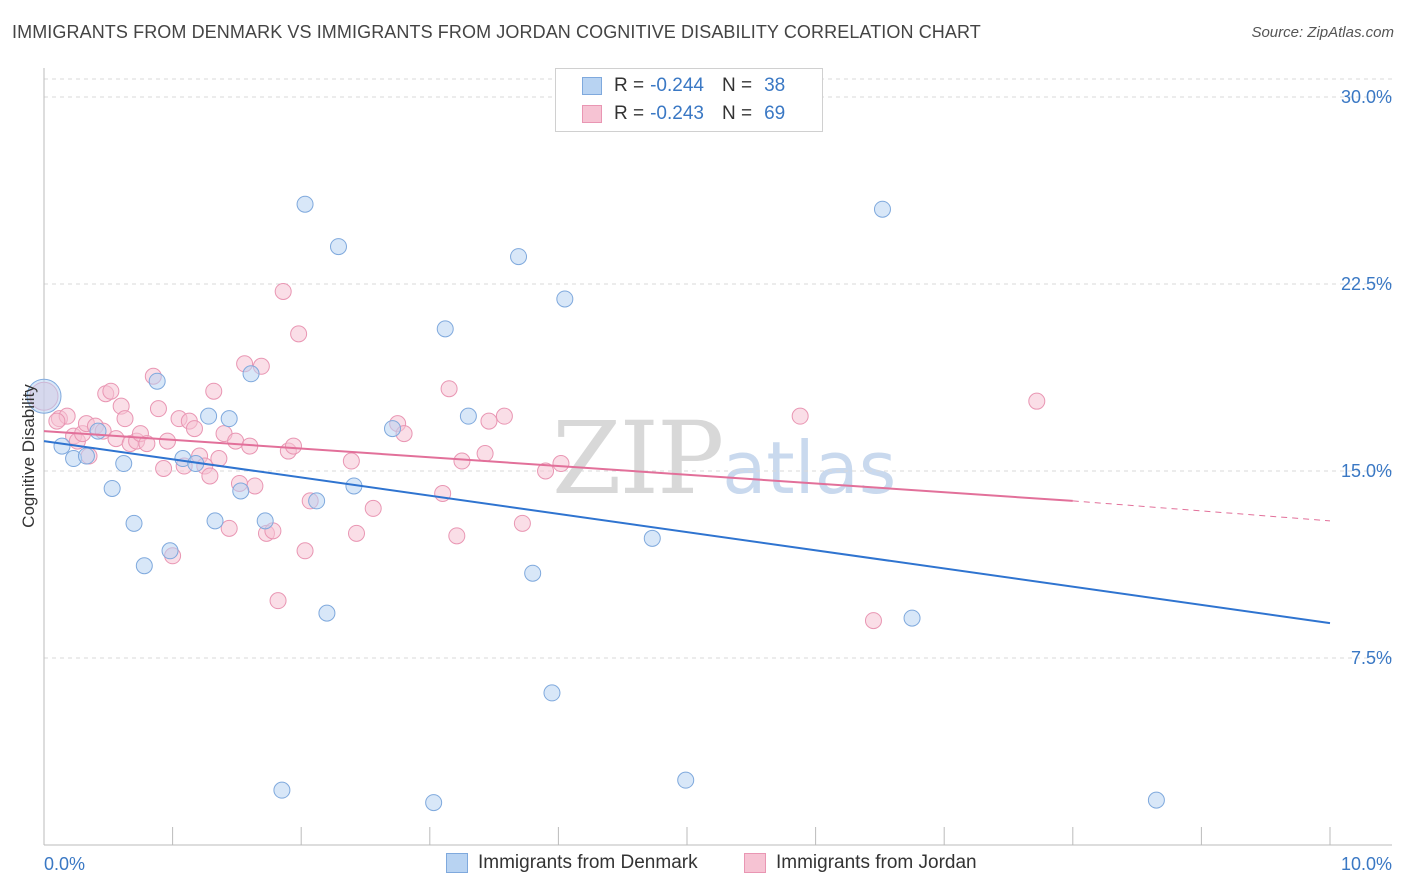 The width and height of the screenshot is (1406, 892). I want to click on jordan-n-label: N =, so click(737, 113).